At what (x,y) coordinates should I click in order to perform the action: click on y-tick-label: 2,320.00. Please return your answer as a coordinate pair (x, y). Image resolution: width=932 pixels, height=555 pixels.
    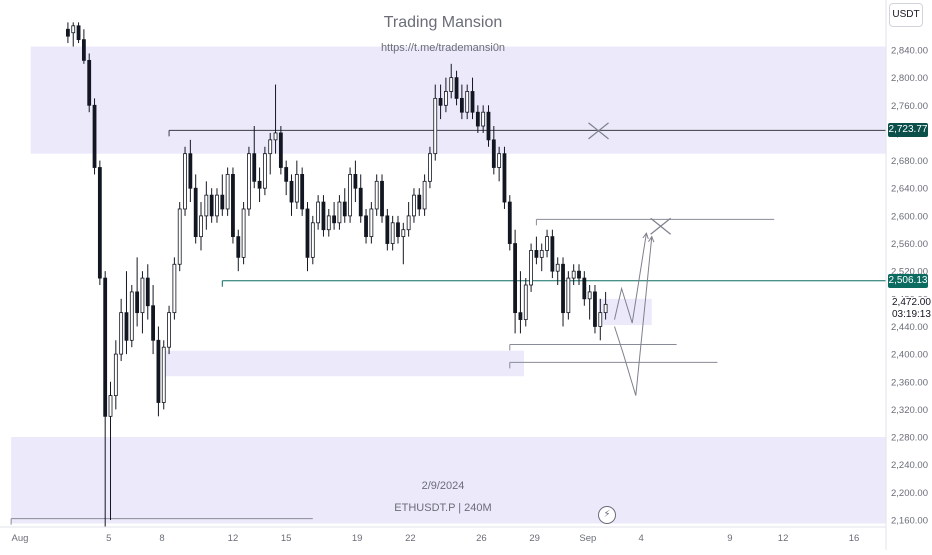
    Looking at the image, I should click on (909, 410).